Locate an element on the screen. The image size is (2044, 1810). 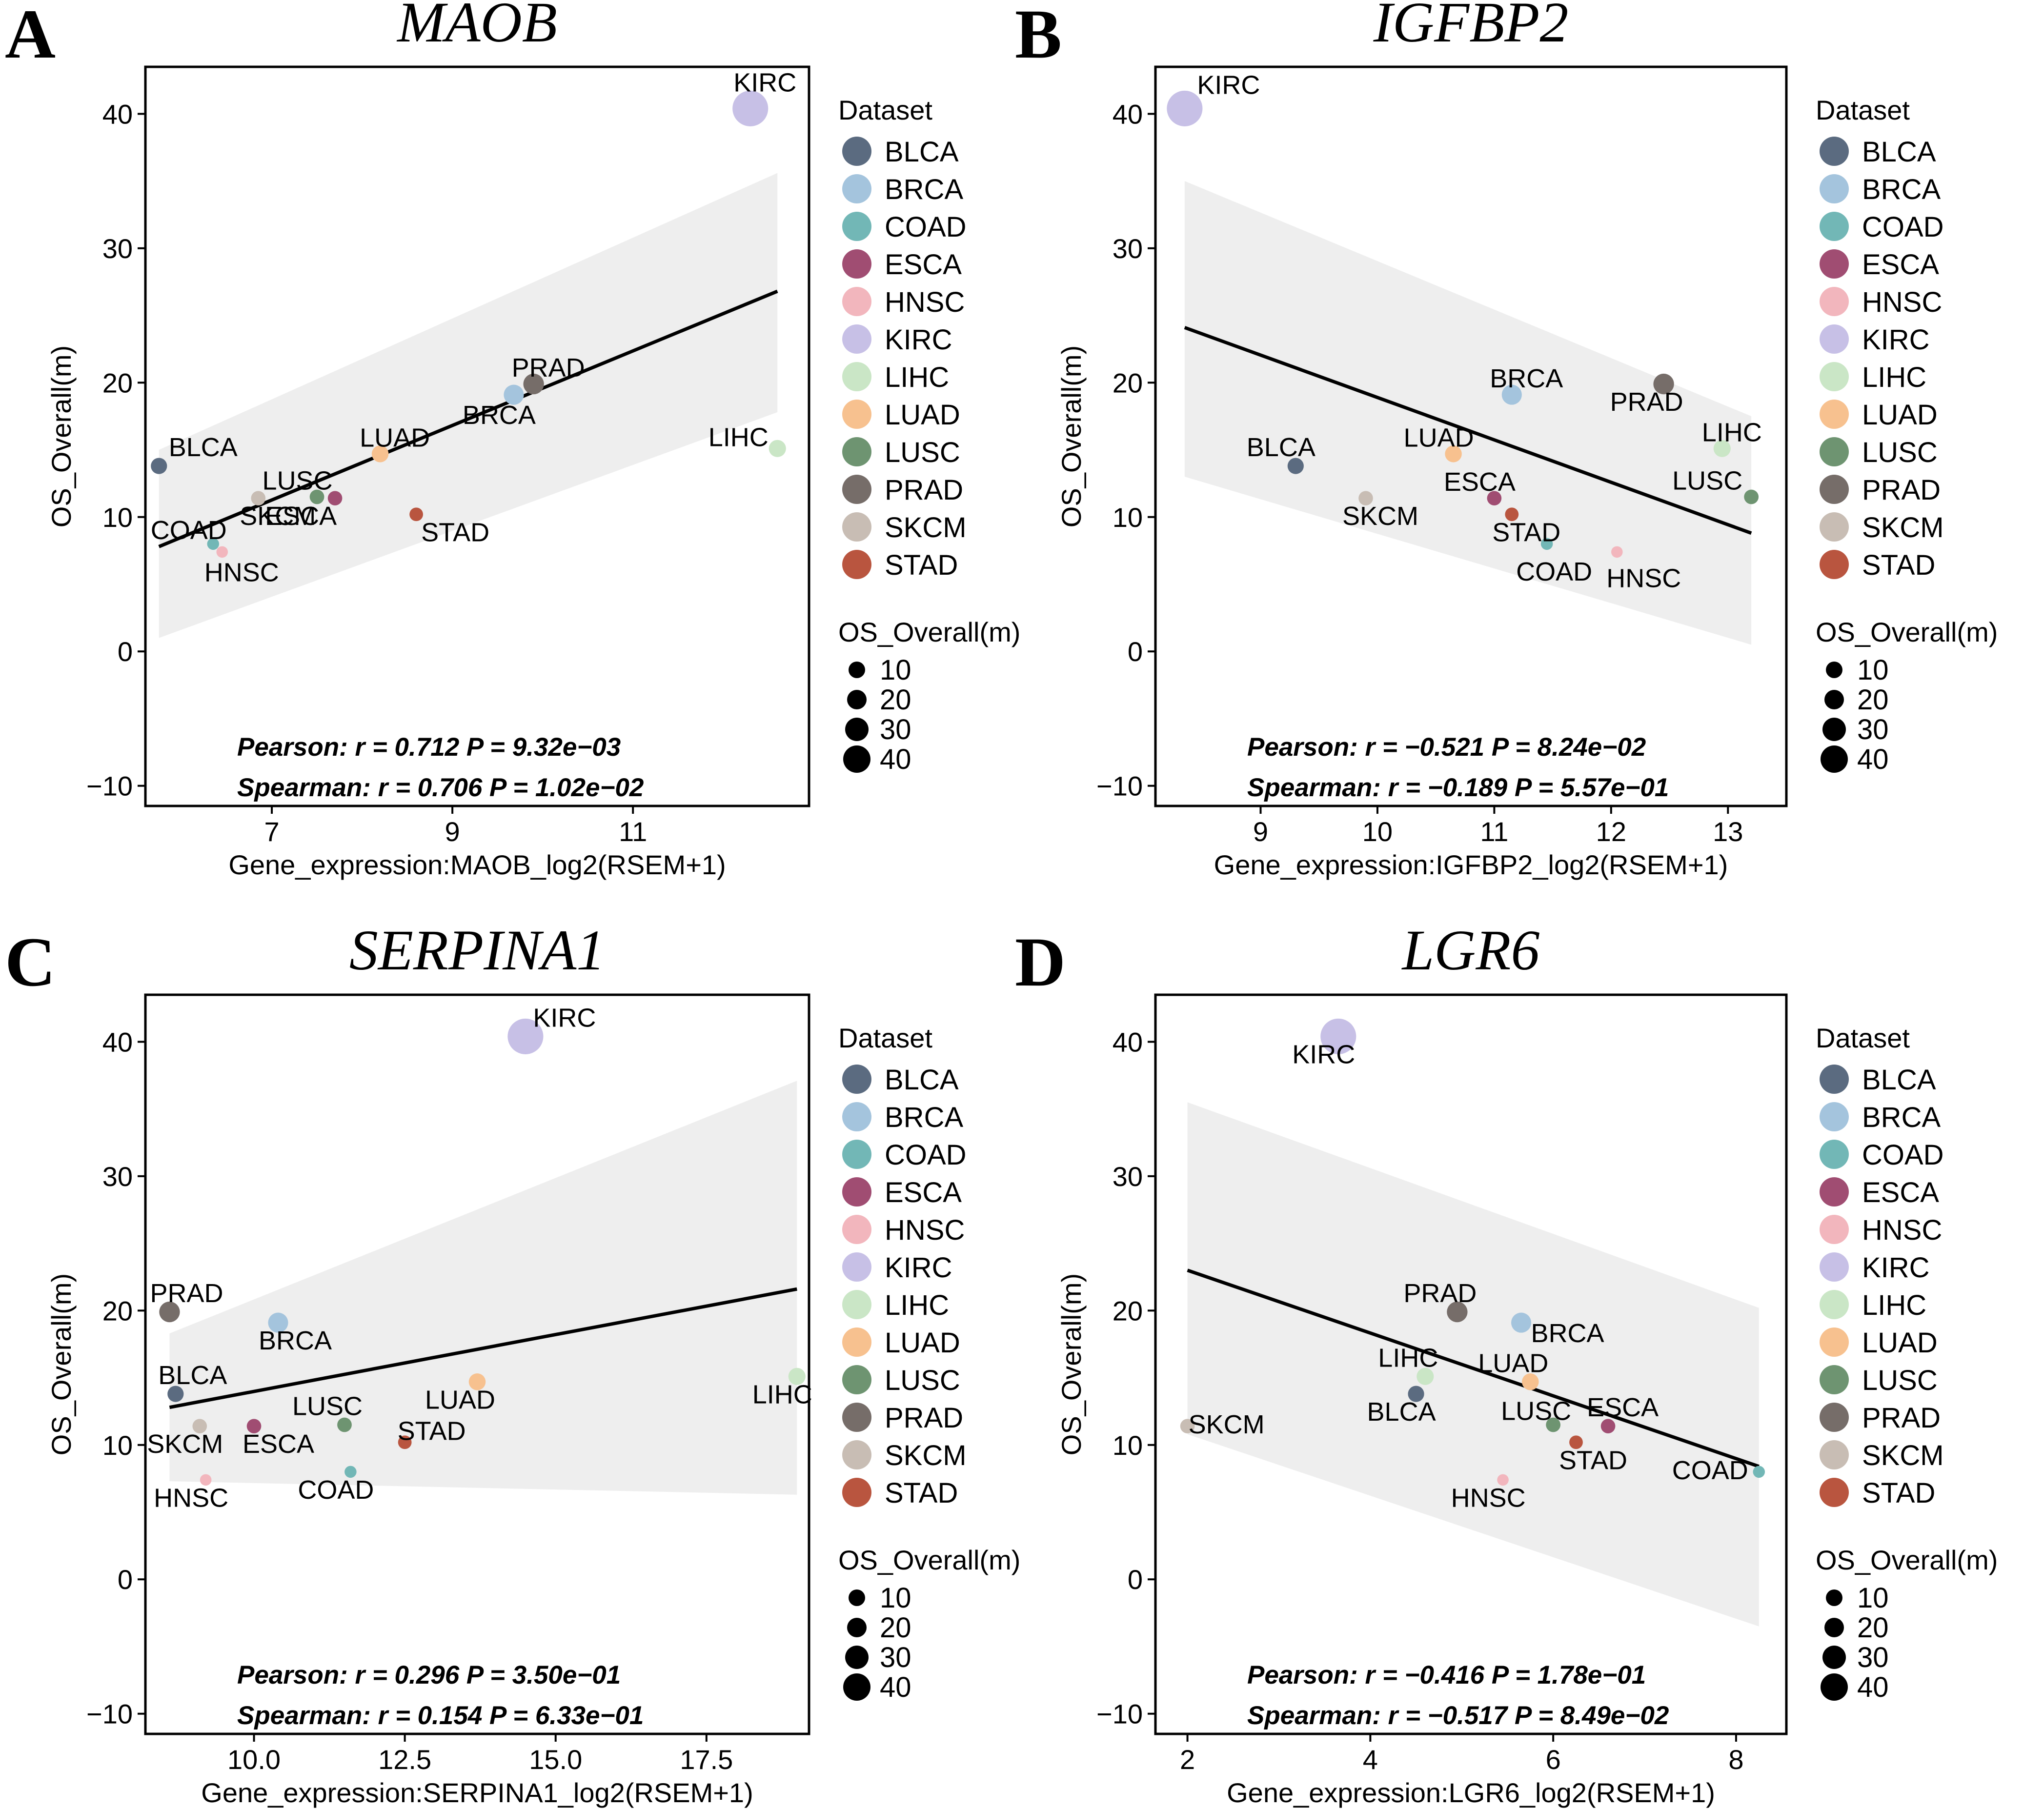
panel-letter: B is located at coordinates (1038, 37).